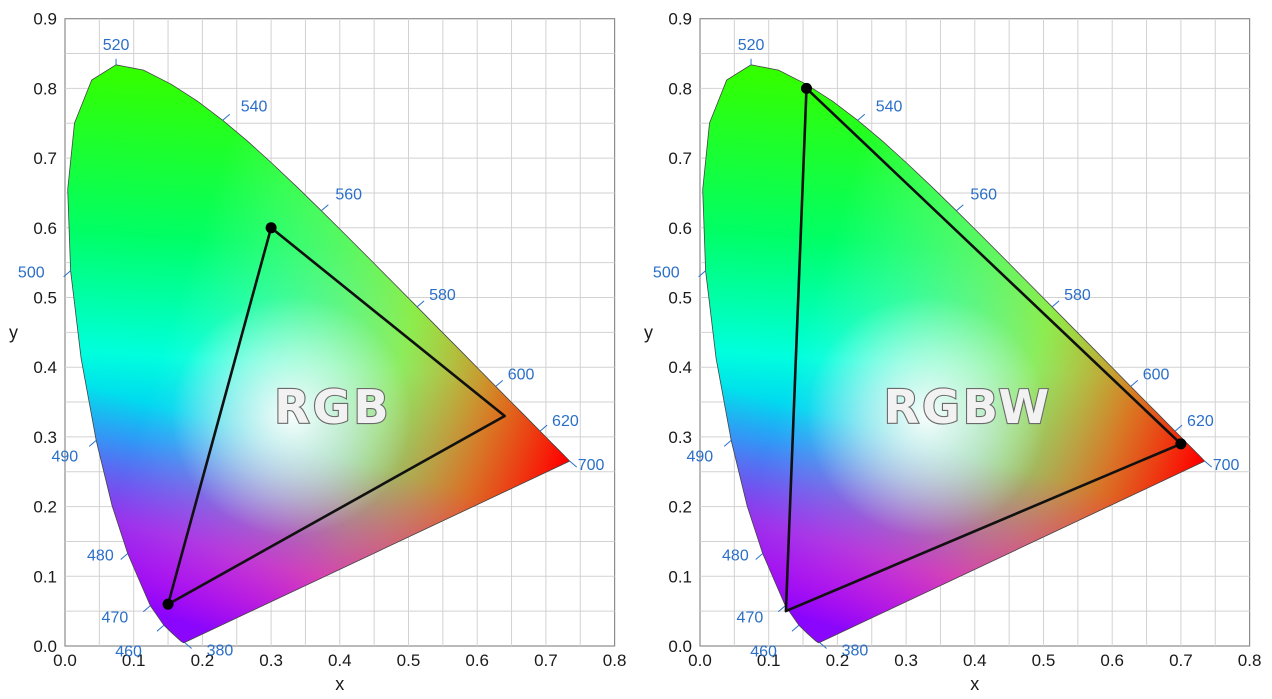 The height and width of the screenshot is (699, 1272). I want to click on gamut-label: RGBW, so click(968, 407).